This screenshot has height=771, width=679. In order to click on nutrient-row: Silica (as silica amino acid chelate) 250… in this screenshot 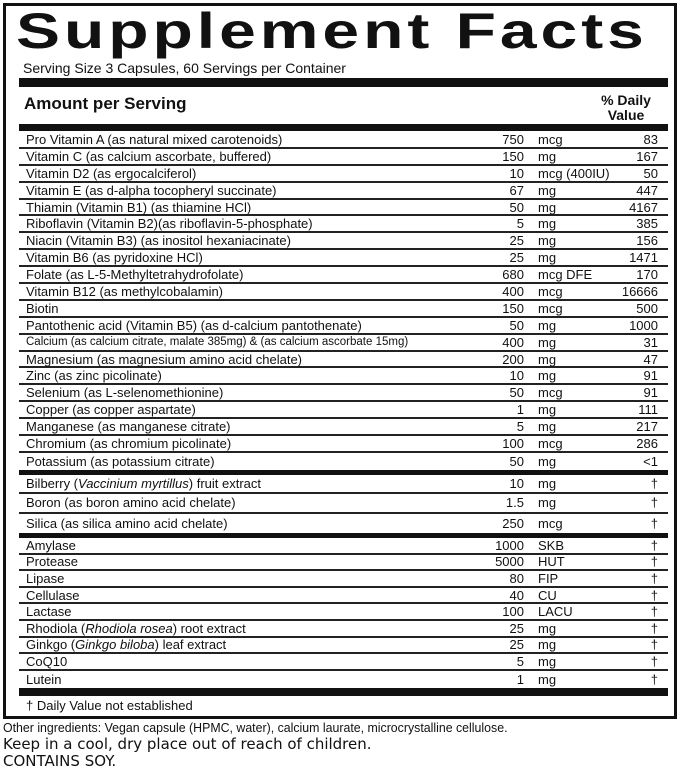, I will do `click(343, 523)`.